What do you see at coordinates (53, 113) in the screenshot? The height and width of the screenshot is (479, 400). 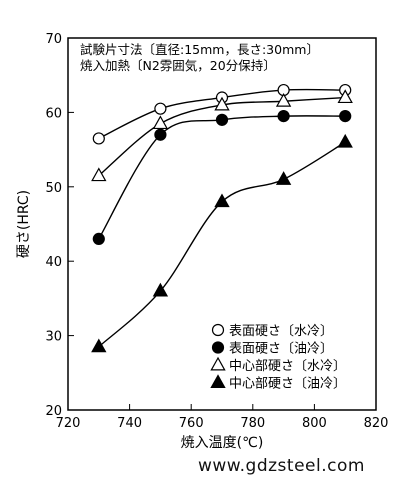 I see `y-tick-label: 60` at bounding box center [53, 113].